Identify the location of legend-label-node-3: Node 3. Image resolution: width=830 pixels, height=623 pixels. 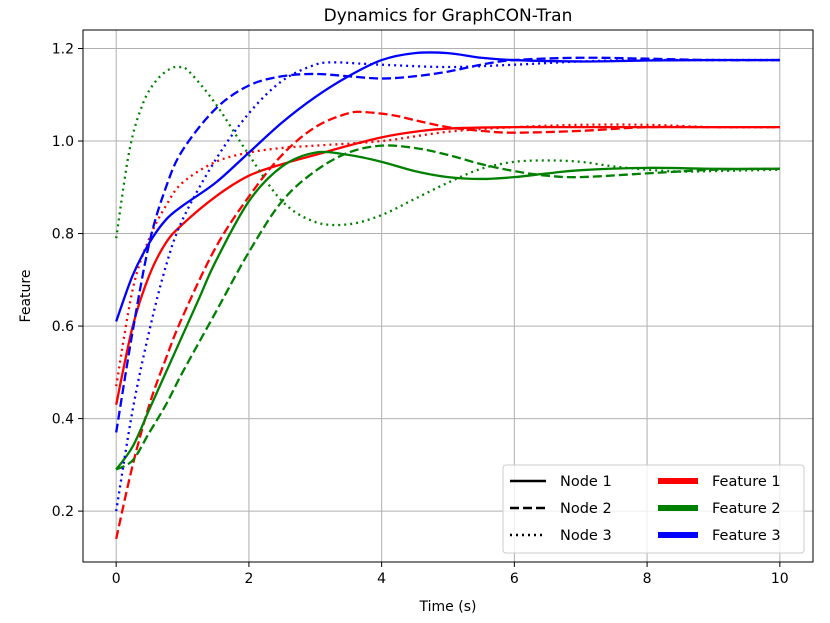
(586, 536).